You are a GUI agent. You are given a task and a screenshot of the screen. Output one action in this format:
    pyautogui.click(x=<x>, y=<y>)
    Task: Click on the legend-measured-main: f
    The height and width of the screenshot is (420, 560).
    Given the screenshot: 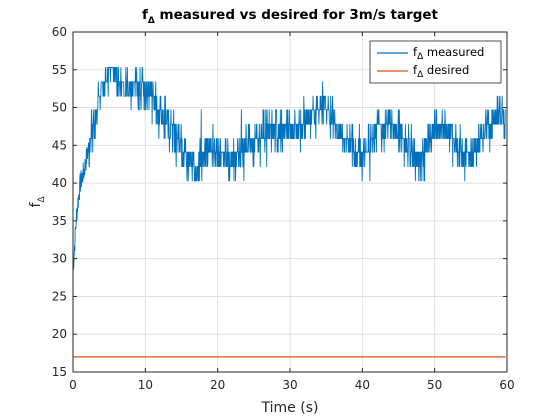 What is the action you would take?
    pyautogui.click(x=415, y=52)
    